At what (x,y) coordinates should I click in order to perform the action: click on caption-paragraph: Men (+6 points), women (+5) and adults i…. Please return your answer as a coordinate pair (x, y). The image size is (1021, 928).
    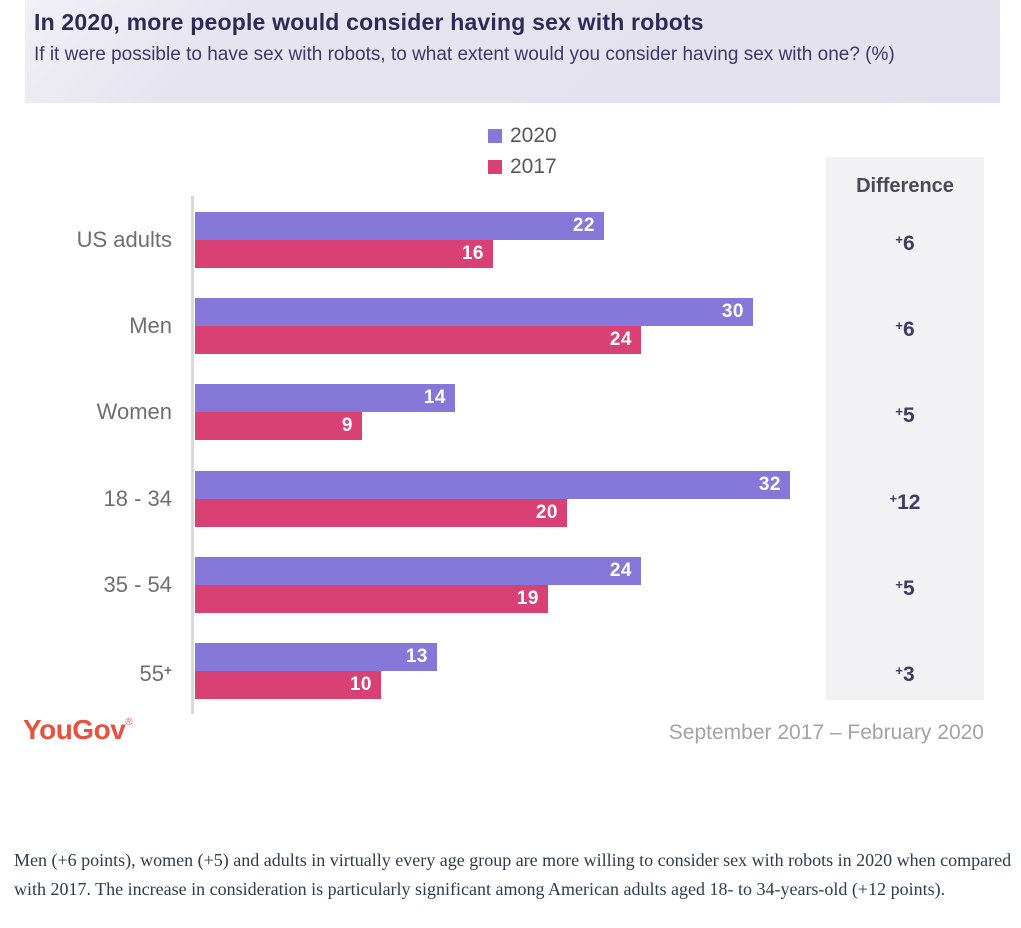
    Looking at the image, I should click on (513, 874).